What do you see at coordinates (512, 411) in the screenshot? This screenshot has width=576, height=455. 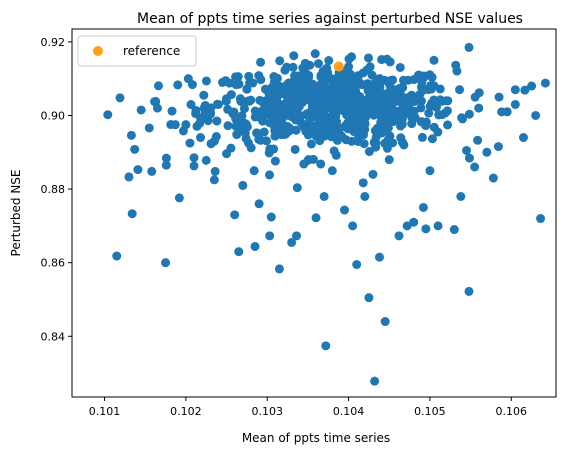 I see `x-tick-label: 0.106` at bounding box center [512, 411].